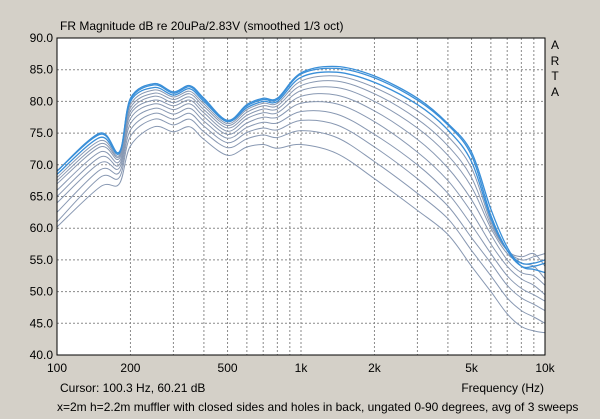  I want to click on y-tick-label: 45.0, so click(42, 323).